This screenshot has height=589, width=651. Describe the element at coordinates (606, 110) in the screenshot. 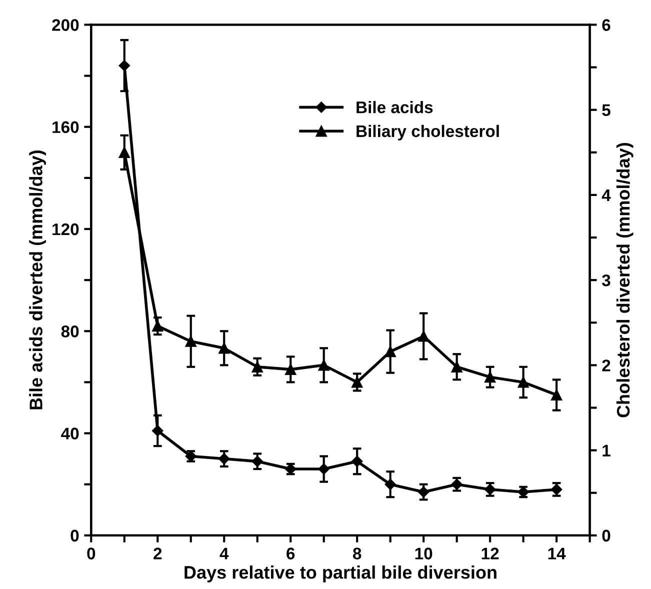

I see `y2-tick-label: 5` at that location.